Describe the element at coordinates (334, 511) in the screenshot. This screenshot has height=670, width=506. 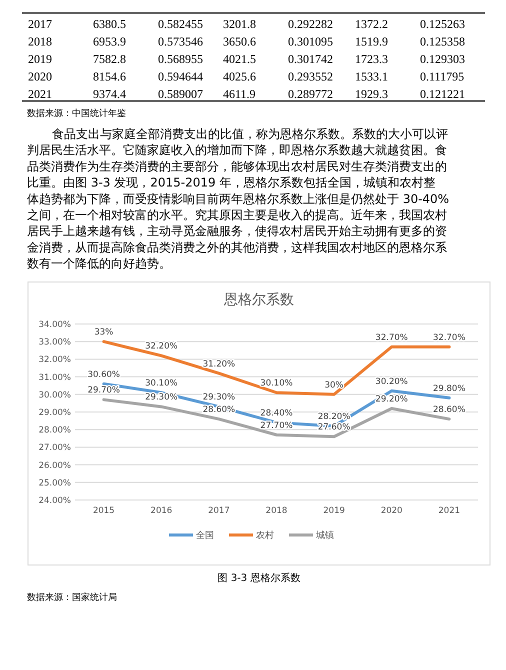
I see `x-tick-label: 2019` at that location.